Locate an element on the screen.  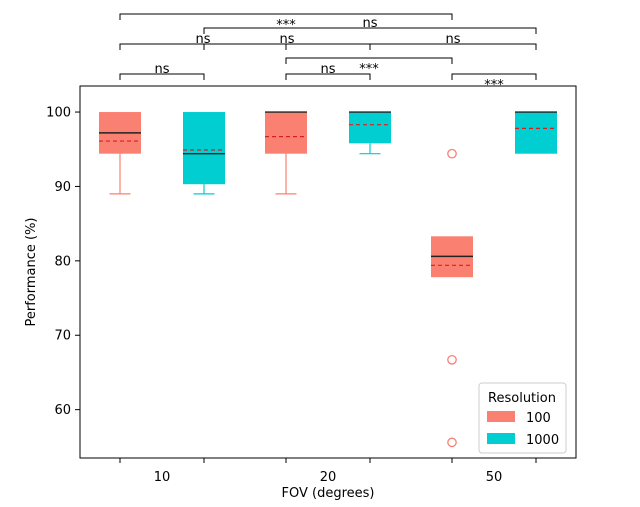
box-100-20-body is located at coordinates (286, 133).